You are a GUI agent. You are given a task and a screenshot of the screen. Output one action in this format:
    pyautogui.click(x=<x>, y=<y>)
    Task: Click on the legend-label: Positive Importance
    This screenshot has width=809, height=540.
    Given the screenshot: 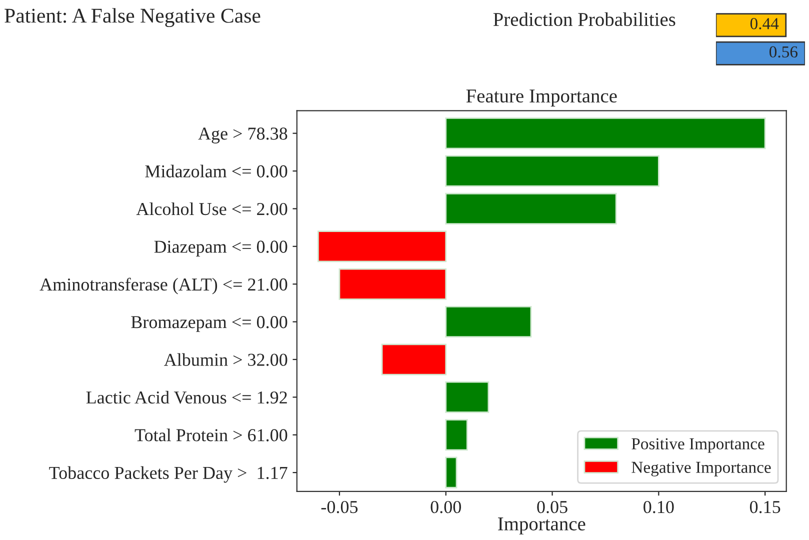 What is the action you would take?
    pyautogui.click(x=698, y=445)
    